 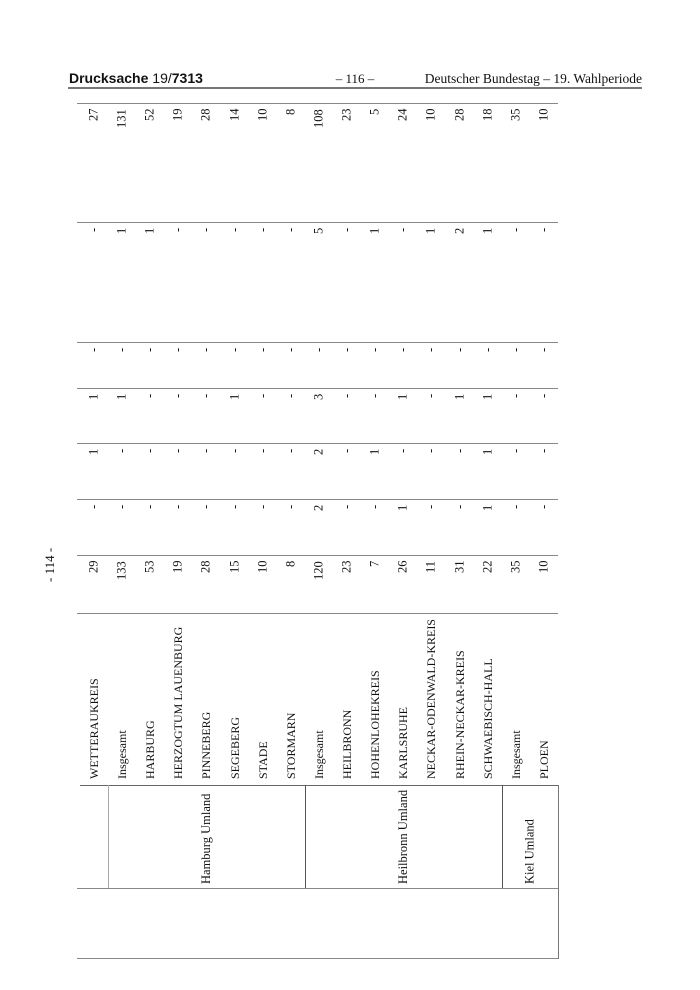 I want to click on row-label: RHEIN-NECKAR-KREIS, so click(x=459, y=714).